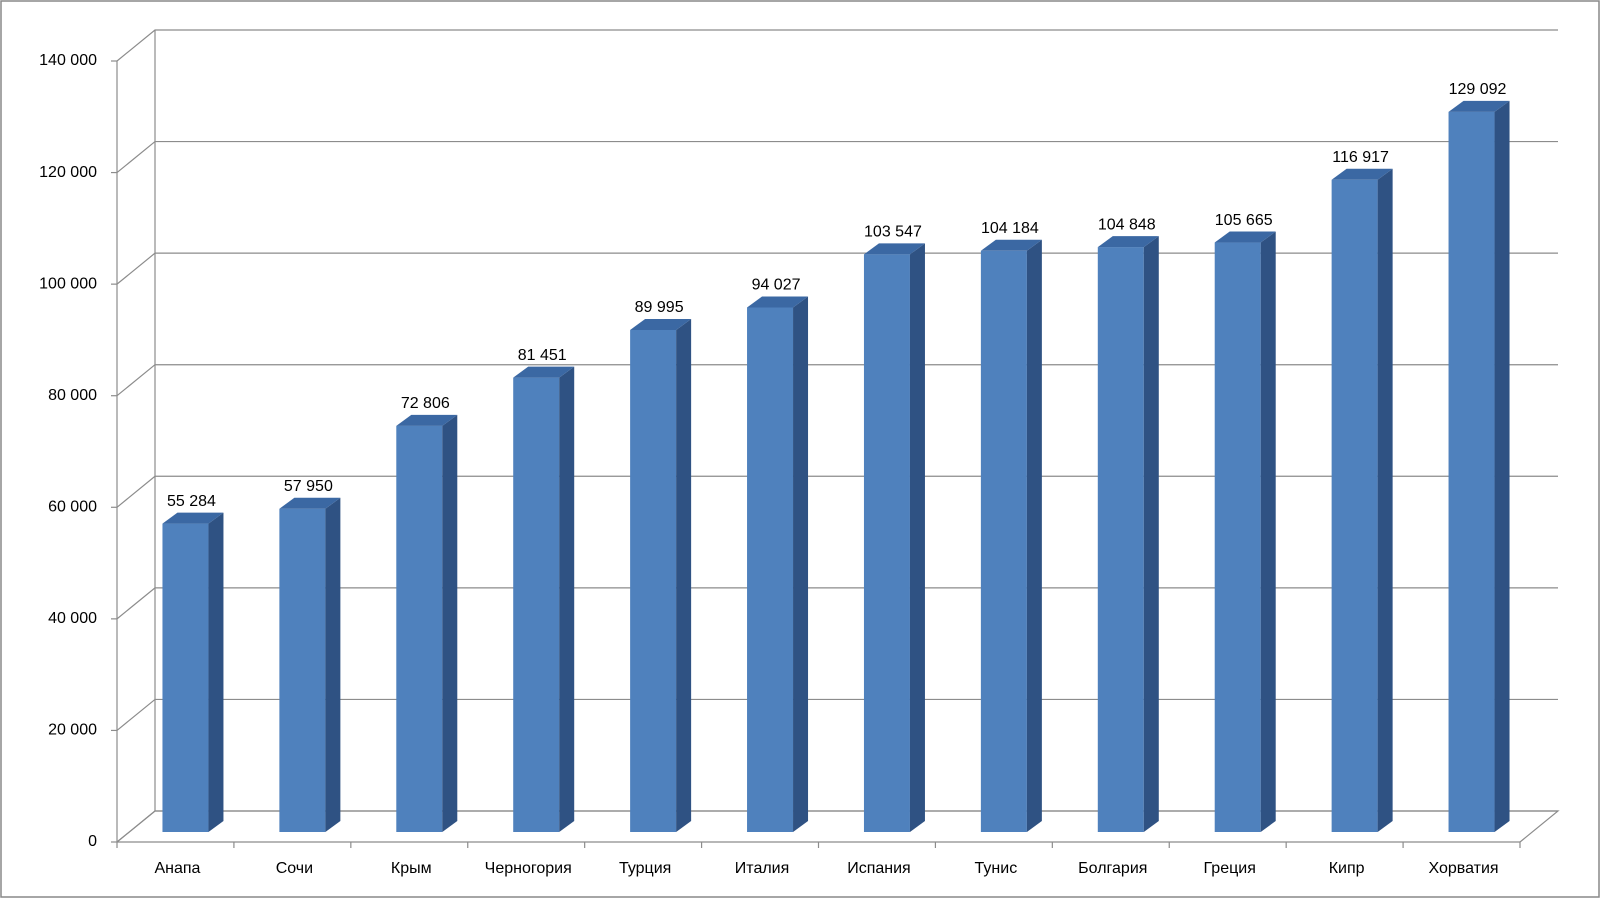 The image size is (1600, 898). I want to click on x-tick-label: Италия, so click(762, 868).